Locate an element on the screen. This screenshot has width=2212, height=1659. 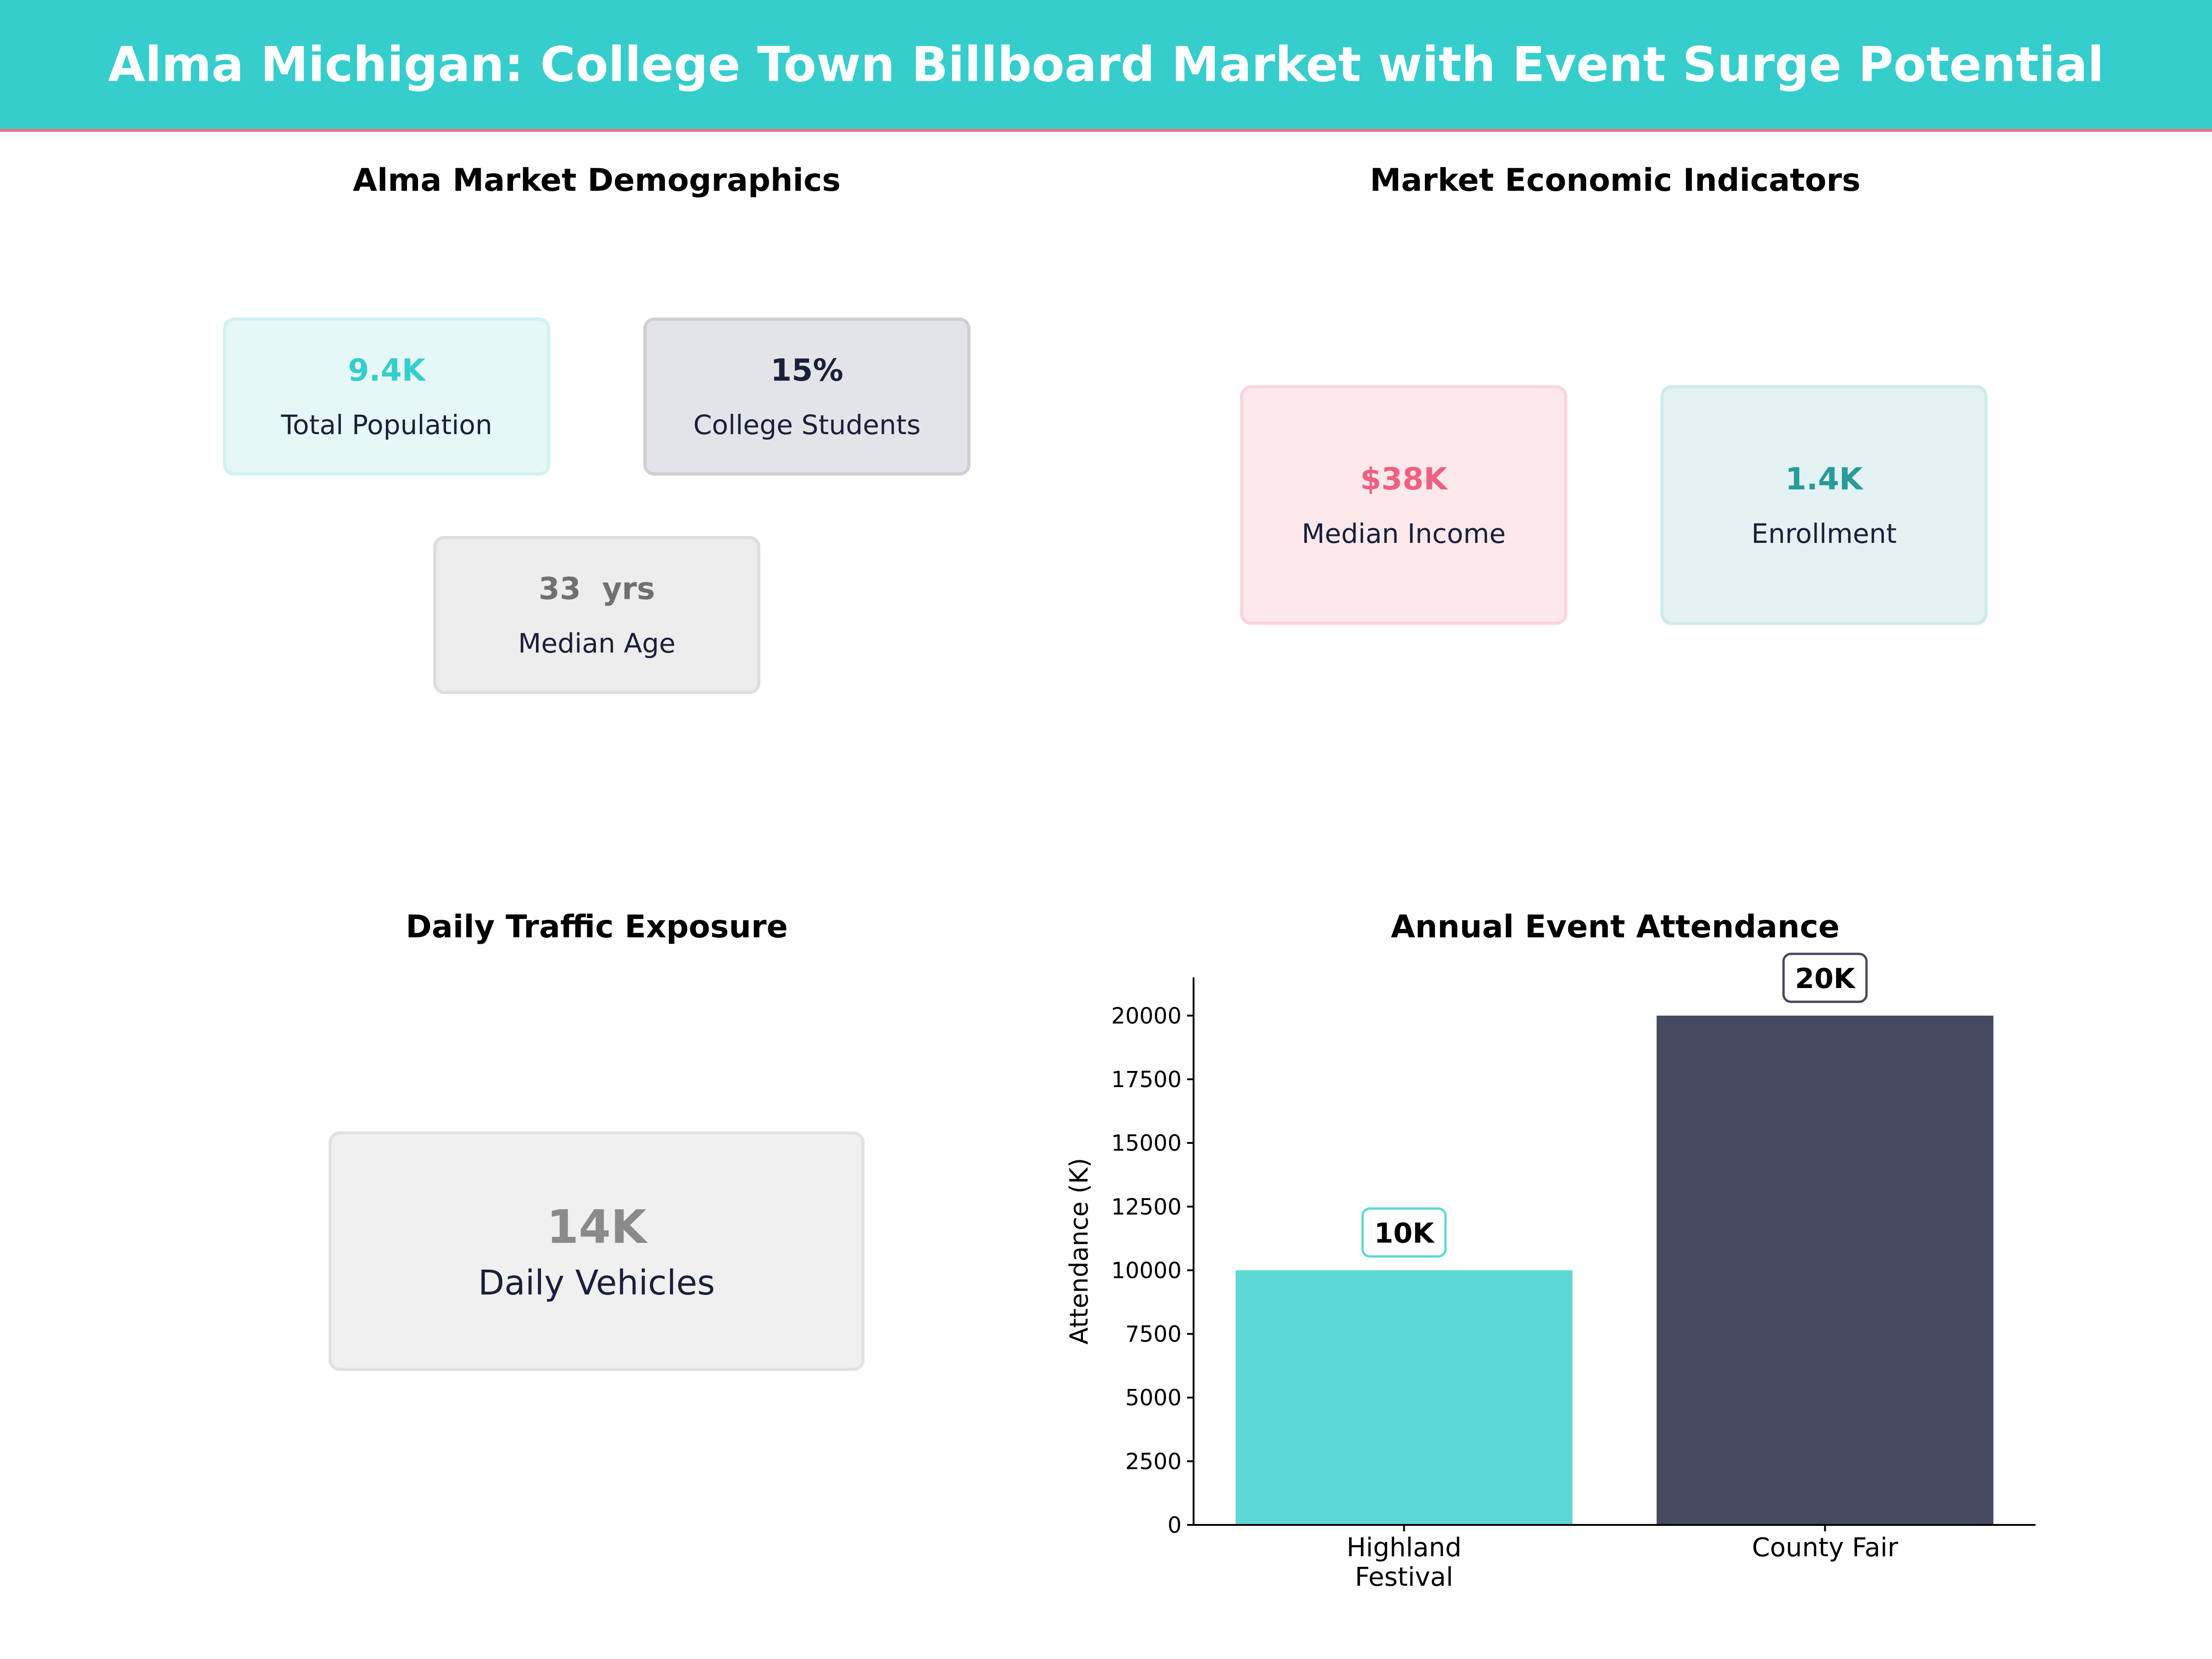
card-value: 1.4K is located at coordinates (1824, 479).